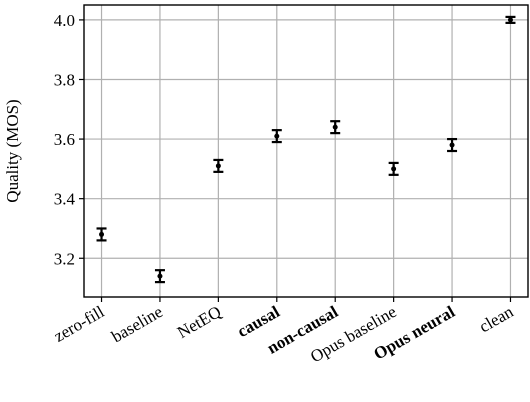  Describe the element at coordinates (137, 324) in the screenshot. I see `x-tick-label: baseline` at that location.